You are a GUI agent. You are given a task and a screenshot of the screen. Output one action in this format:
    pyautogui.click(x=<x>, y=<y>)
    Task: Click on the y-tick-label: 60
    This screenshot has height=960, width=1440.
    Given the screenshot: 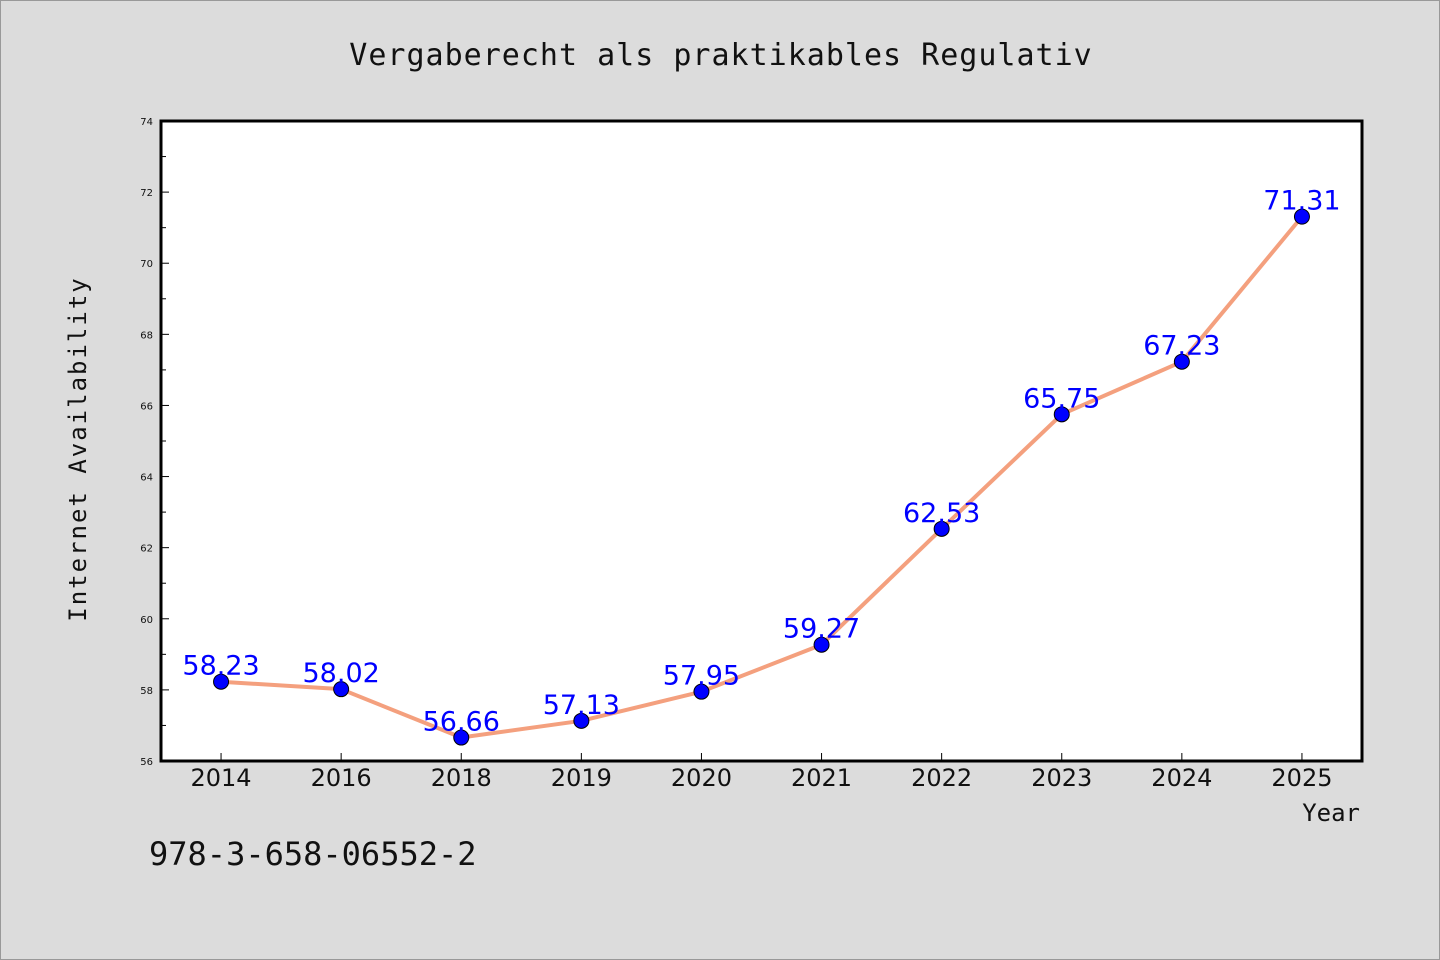 What is the action you would take?
    pyautogui.click(x=146, y=620)
    